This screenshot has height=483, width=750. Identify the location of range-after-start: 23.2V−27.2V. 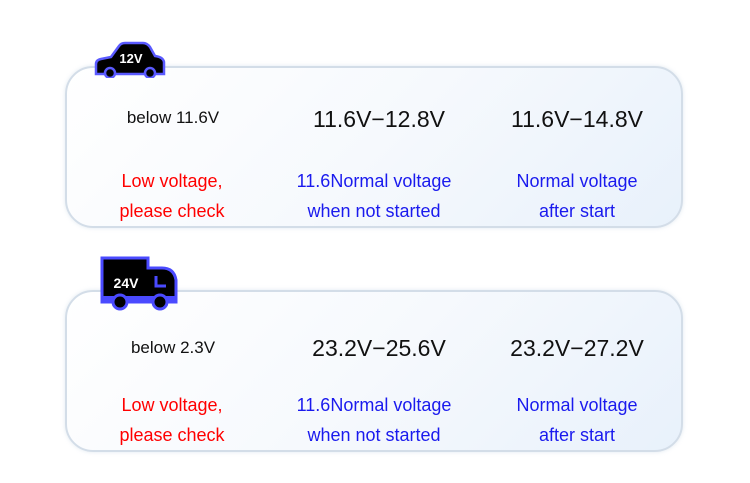
(577, 348).